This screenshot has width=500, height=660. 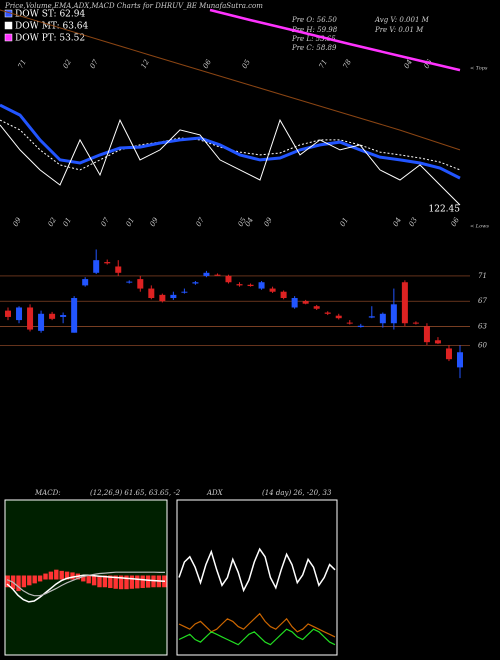 What do you see at coordinates (482, 276) in the screenshot?
I see `y-tick-label: 71` at bounding box center [482, 276].